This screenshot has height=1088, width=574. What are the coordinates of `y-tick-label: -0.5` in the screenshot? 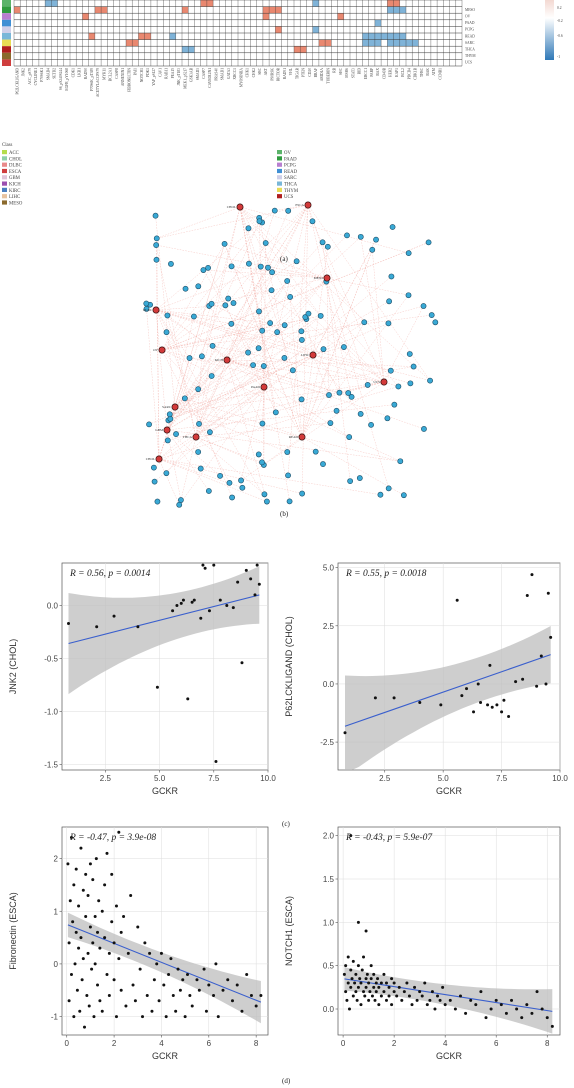 It's located at (51, 659).